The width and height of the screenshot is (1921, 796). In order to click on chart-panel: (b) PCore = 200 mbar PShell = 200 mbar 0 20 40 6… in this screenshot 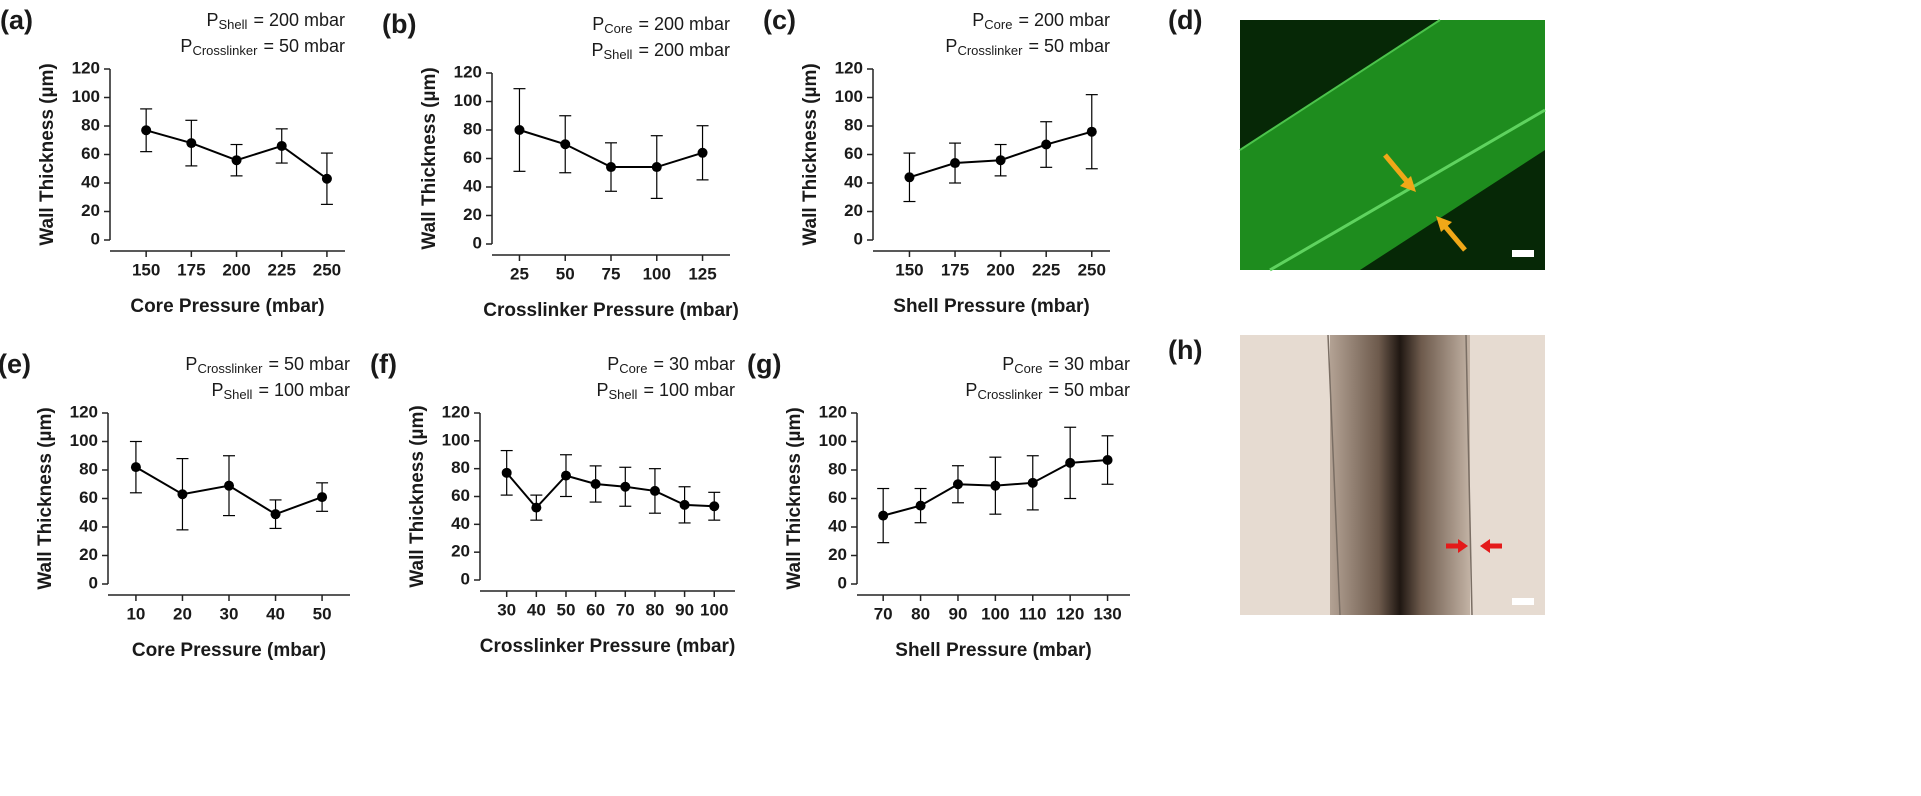, I will do `click(560, 165)`.